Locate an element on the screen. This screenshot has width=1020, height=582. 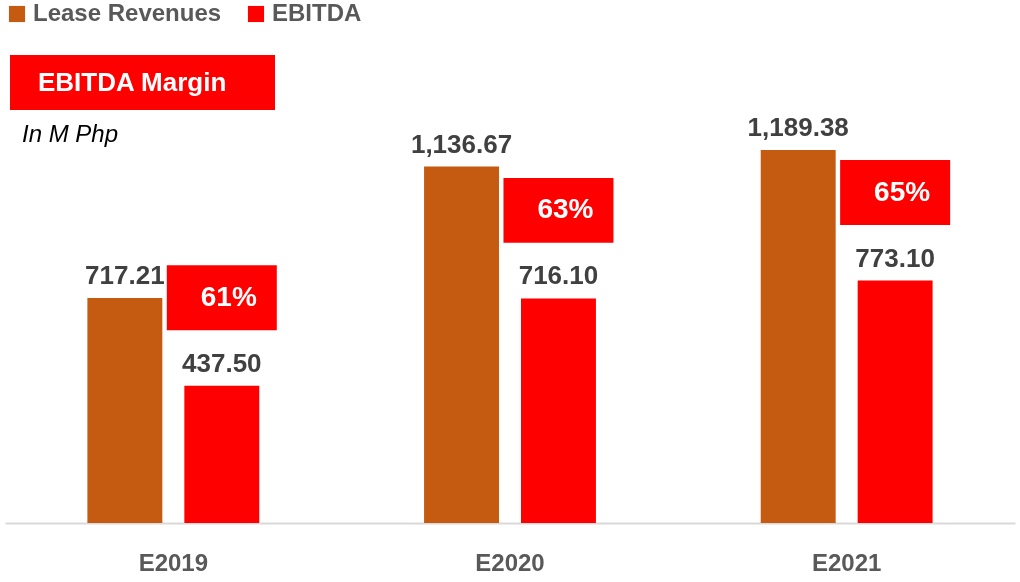
data-label: 1,136.67 is located at coordinates (461, 143).